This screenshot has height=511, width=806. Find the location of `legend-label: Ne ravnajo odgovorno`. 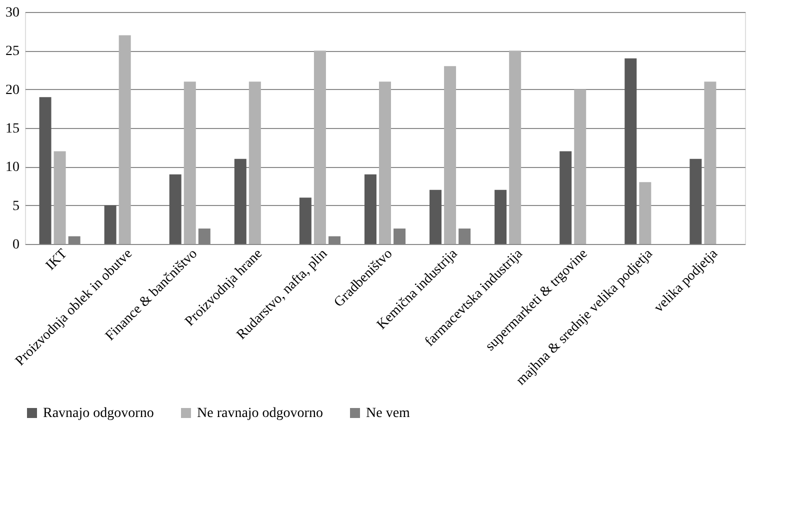

legend-label: Ne ravnajo odgovorno is located at coordinates (260, 413).